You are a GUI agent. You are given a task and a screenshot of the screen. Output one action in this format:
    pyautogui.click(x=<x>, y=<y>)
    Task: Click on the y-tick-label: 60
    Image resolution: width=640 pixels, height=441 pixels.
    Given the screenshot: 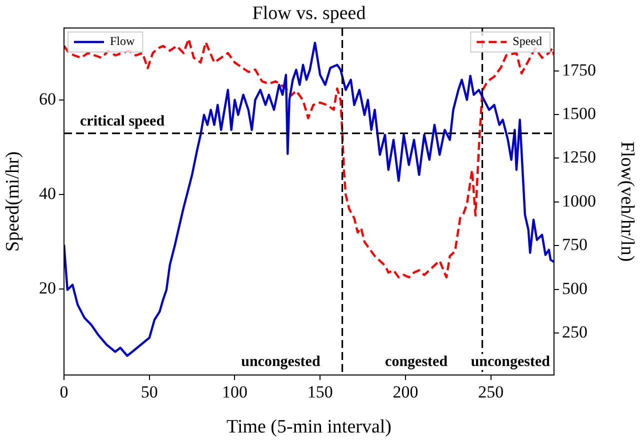 What is the action you would take?
    pyautogui.click(x=47, y=99)
    